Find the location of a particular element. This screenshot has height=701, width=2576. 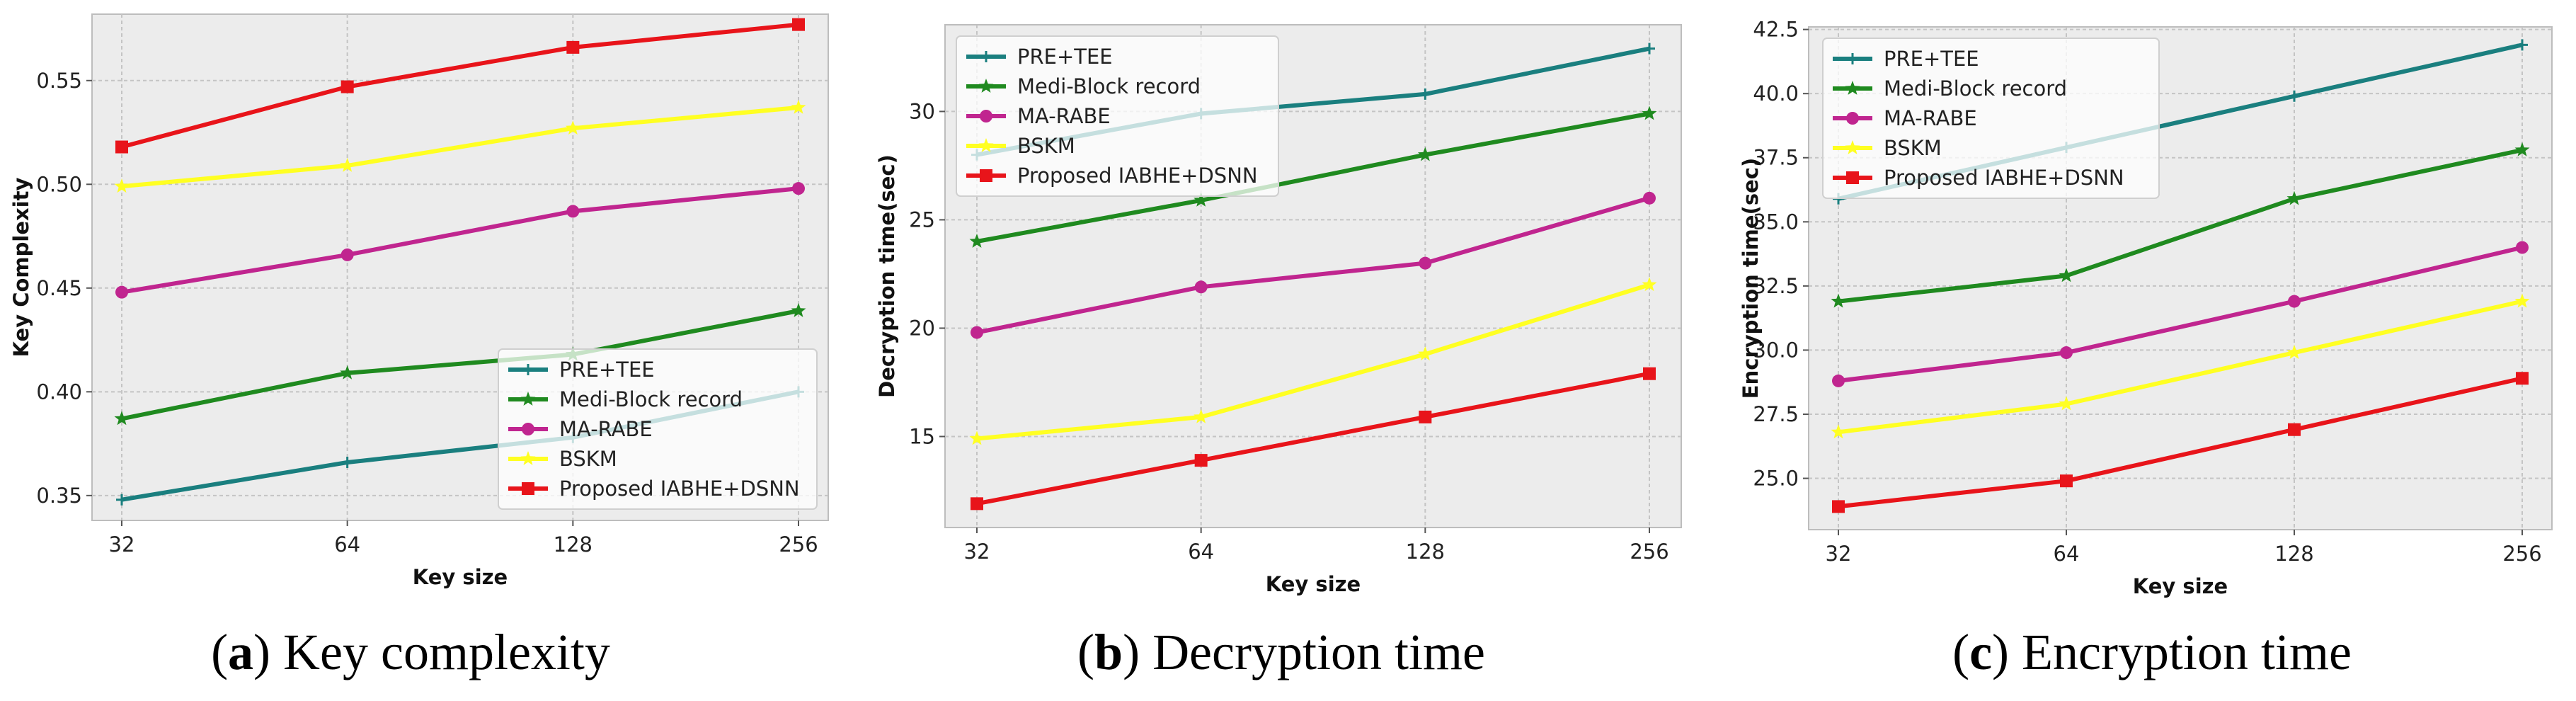

y-tick-label: 0.40 is located at coordinates (59, 392).